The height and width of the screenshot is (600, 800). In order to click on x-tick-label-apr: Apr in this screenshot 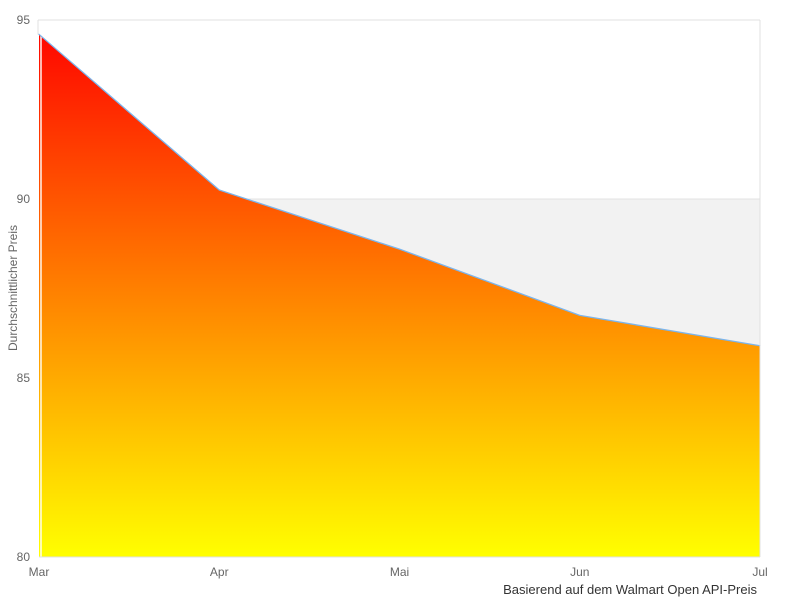, I will do `click(219, 572)`.